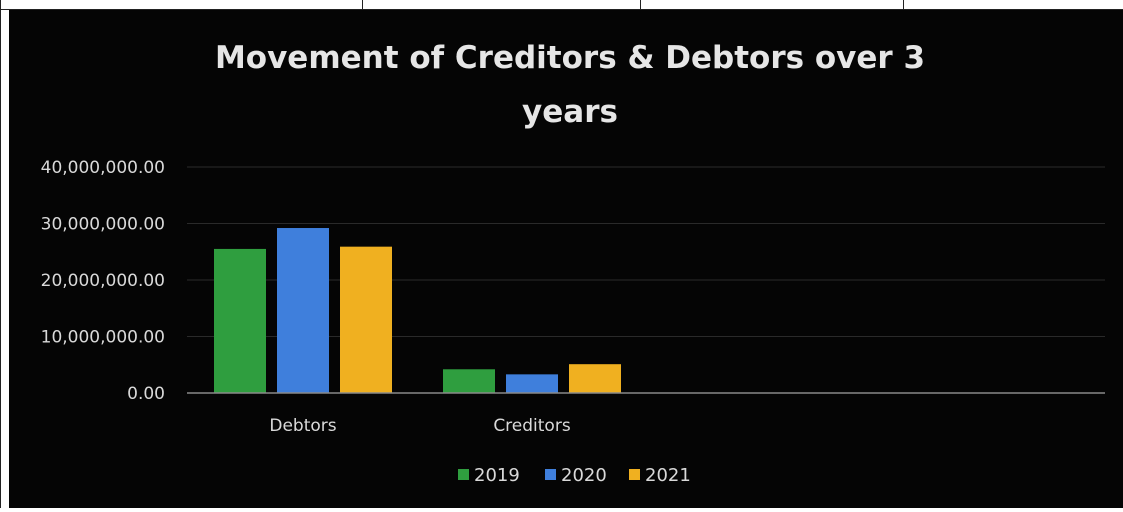  Describe the element at coordinates (302, 426) in the screenshot. I see `x-category-label: Debtors` at that location.